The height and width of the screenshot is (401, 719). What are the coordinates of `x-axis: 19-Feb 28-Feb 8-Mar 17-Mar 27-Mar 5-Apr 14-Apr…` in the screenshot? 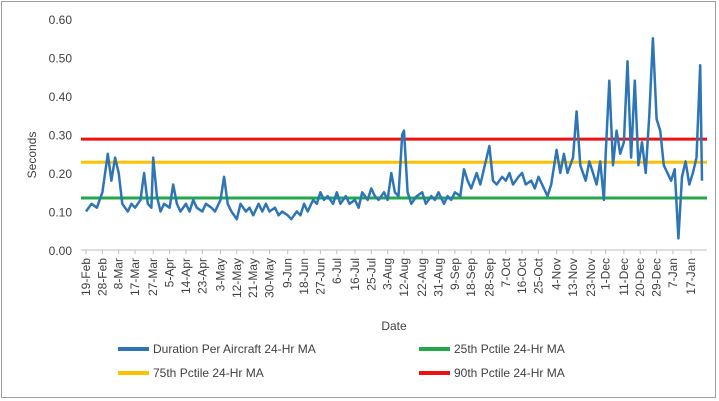 It's located at (388, 274).